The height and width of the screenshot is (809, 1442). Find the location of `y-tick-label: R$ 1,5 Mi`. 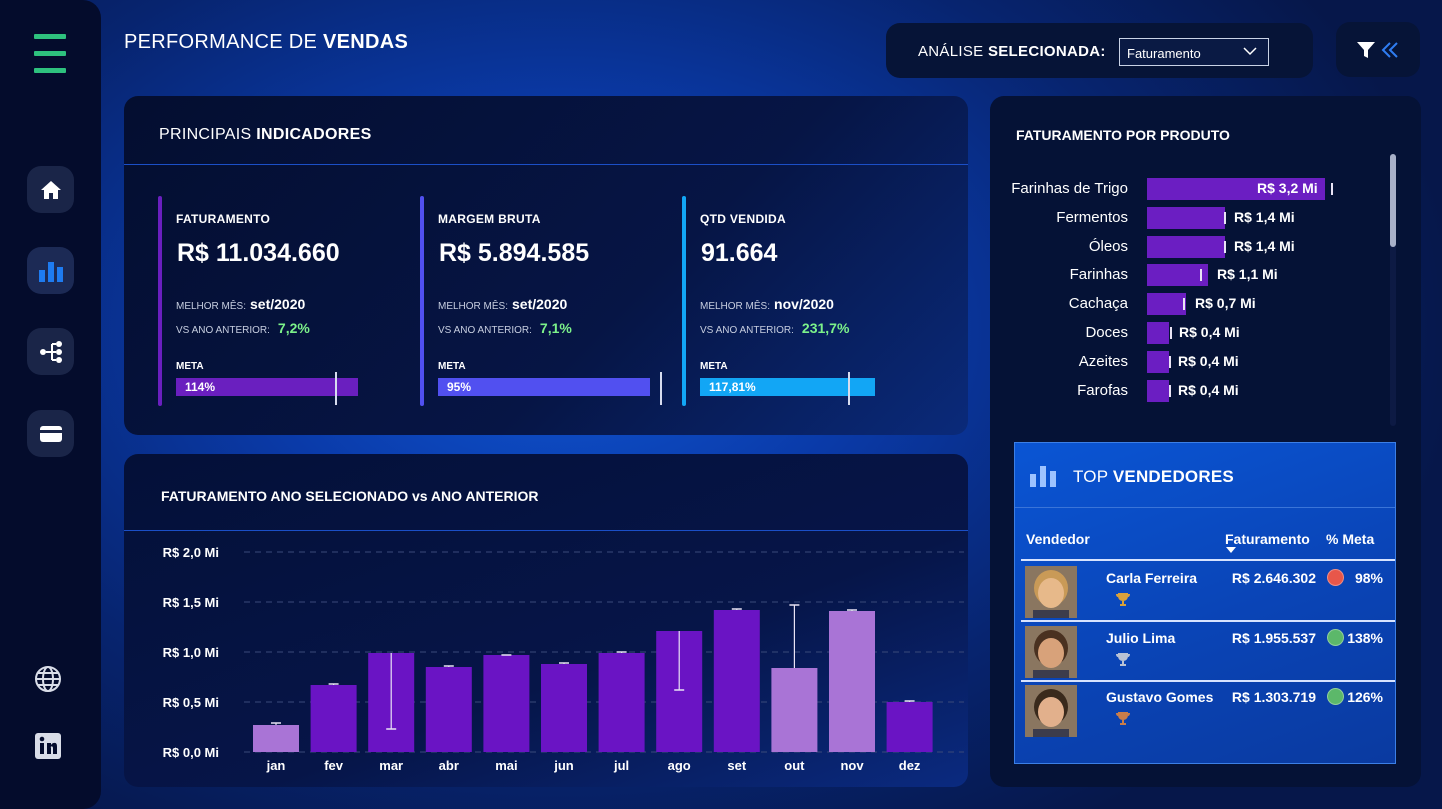

y-tick-label: R$ 1,5 Mi is located at coordinates (191, 602).